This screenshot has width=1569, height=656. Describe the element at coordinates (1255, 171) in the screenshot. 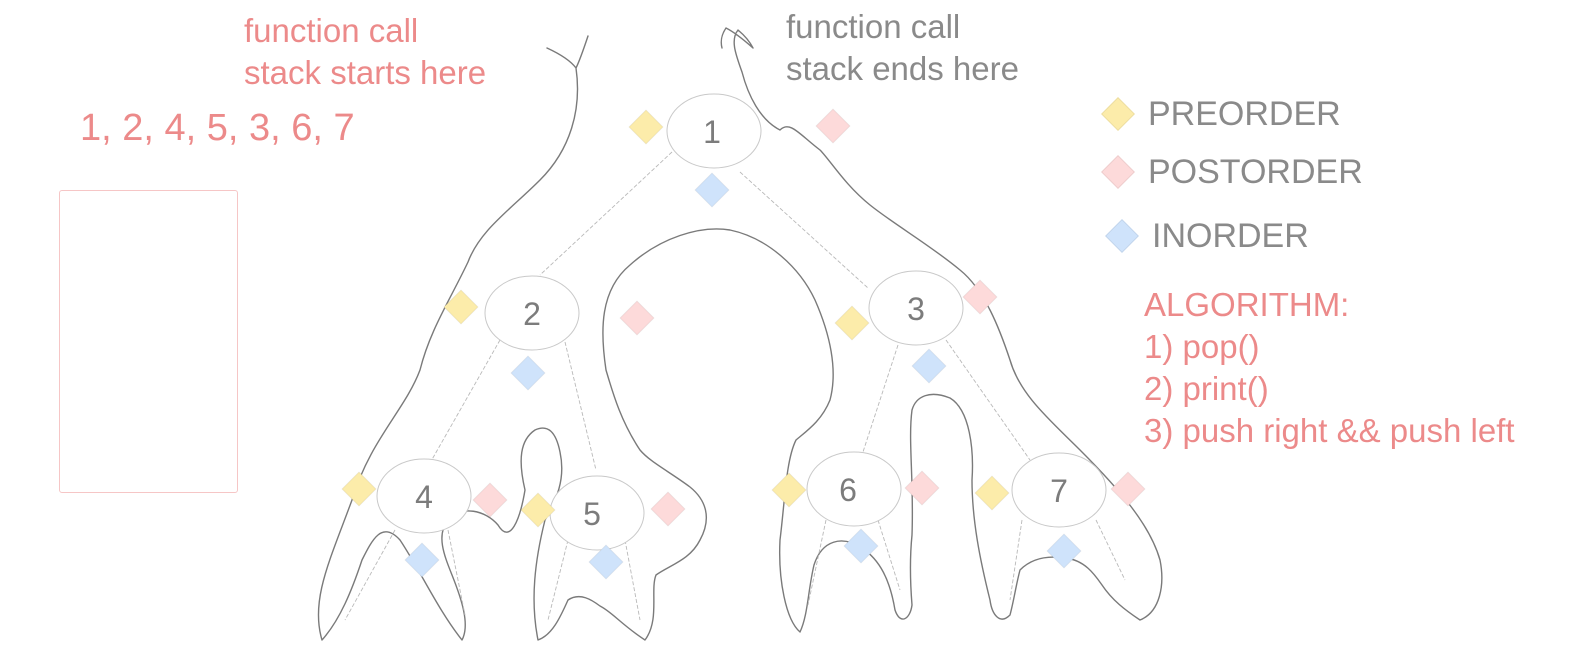

I see `legend-postorder-label: POSTORDER` at that location.